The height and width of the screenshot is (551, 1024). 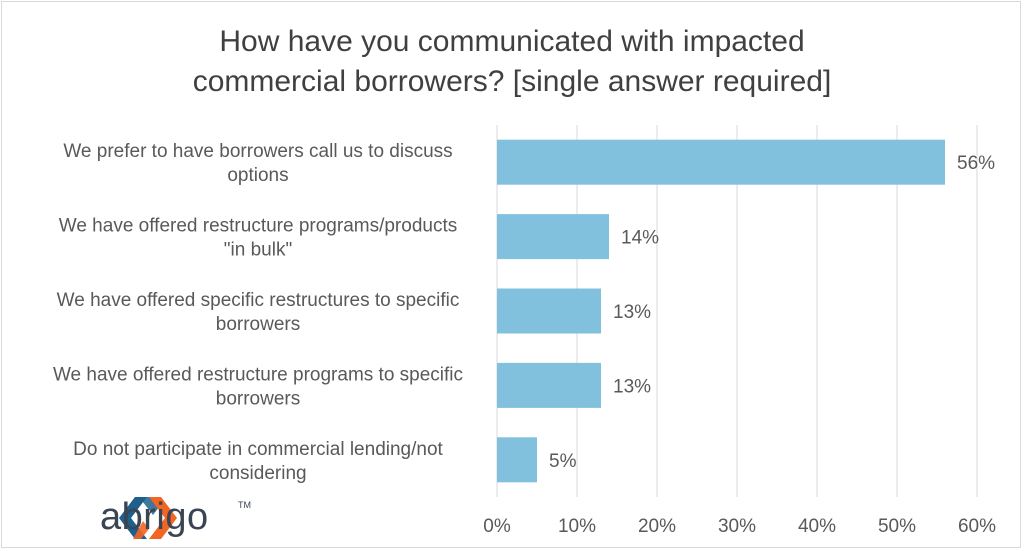 What do you see at coordinates (977, 526) in the screenshot?
I see `x-tick-label: 60%` at bounding box center [977, 526].